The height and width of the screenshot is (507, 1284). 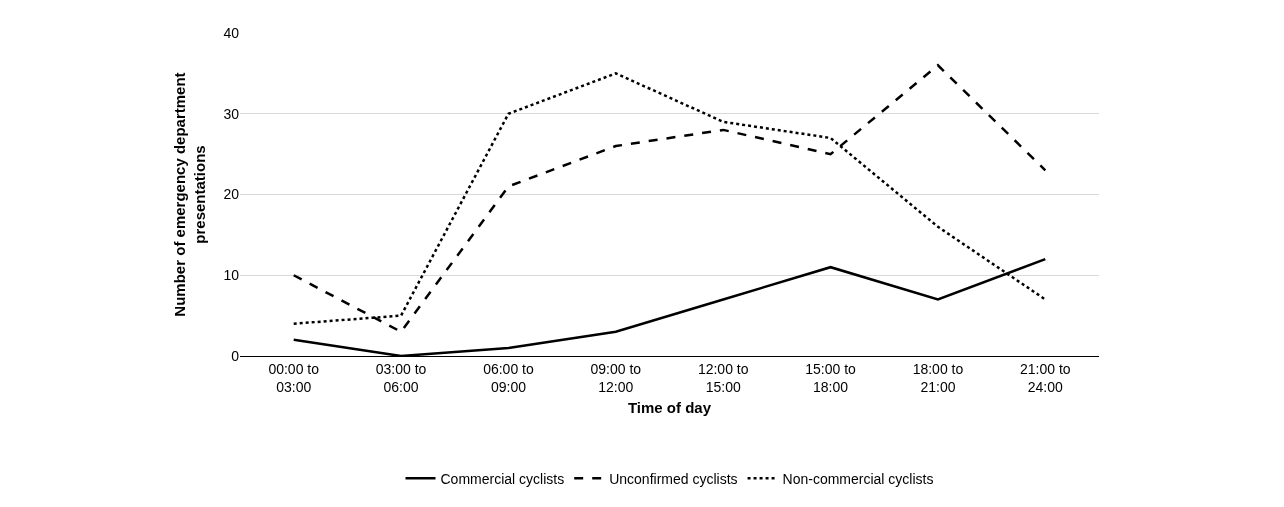 What do you see at coordinates (673, 478) in the screenshot?
I see `legend-label: Unconfirmed cyclists` at bounding box center [673, 478].